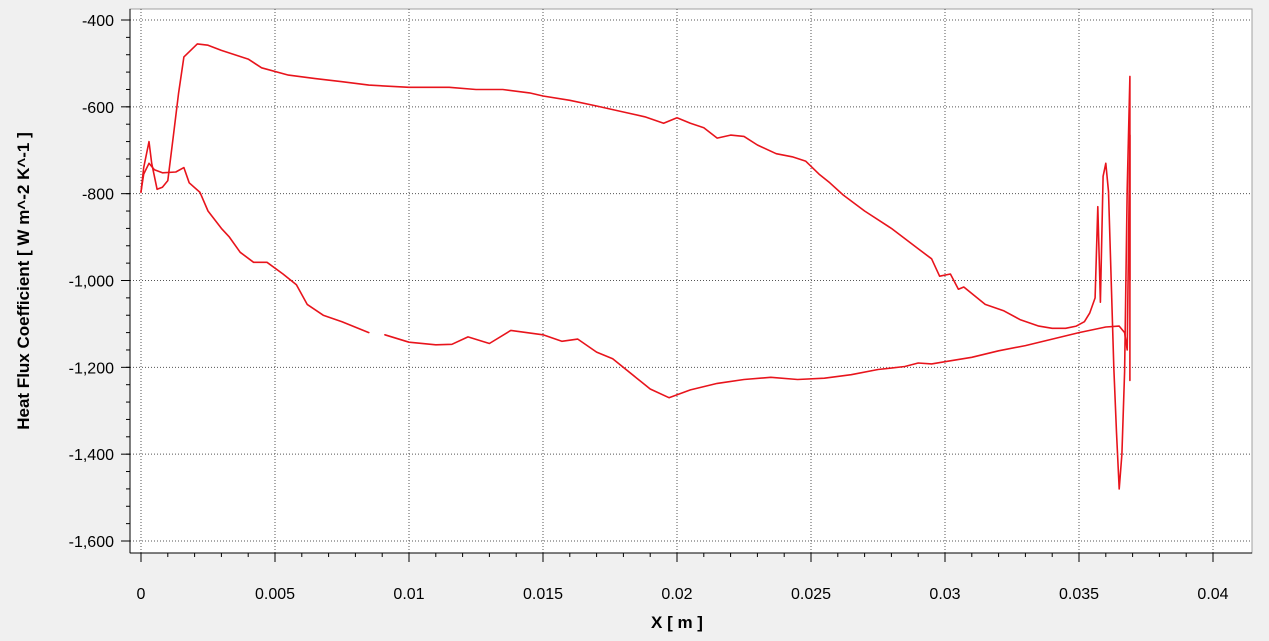 The width and height of the screenshot is (1269, 641). What do you see at coordinates (91, 455) in the screenshot?
I see `y-tick-label-5: -1,400` at bounding box center [91, 455].